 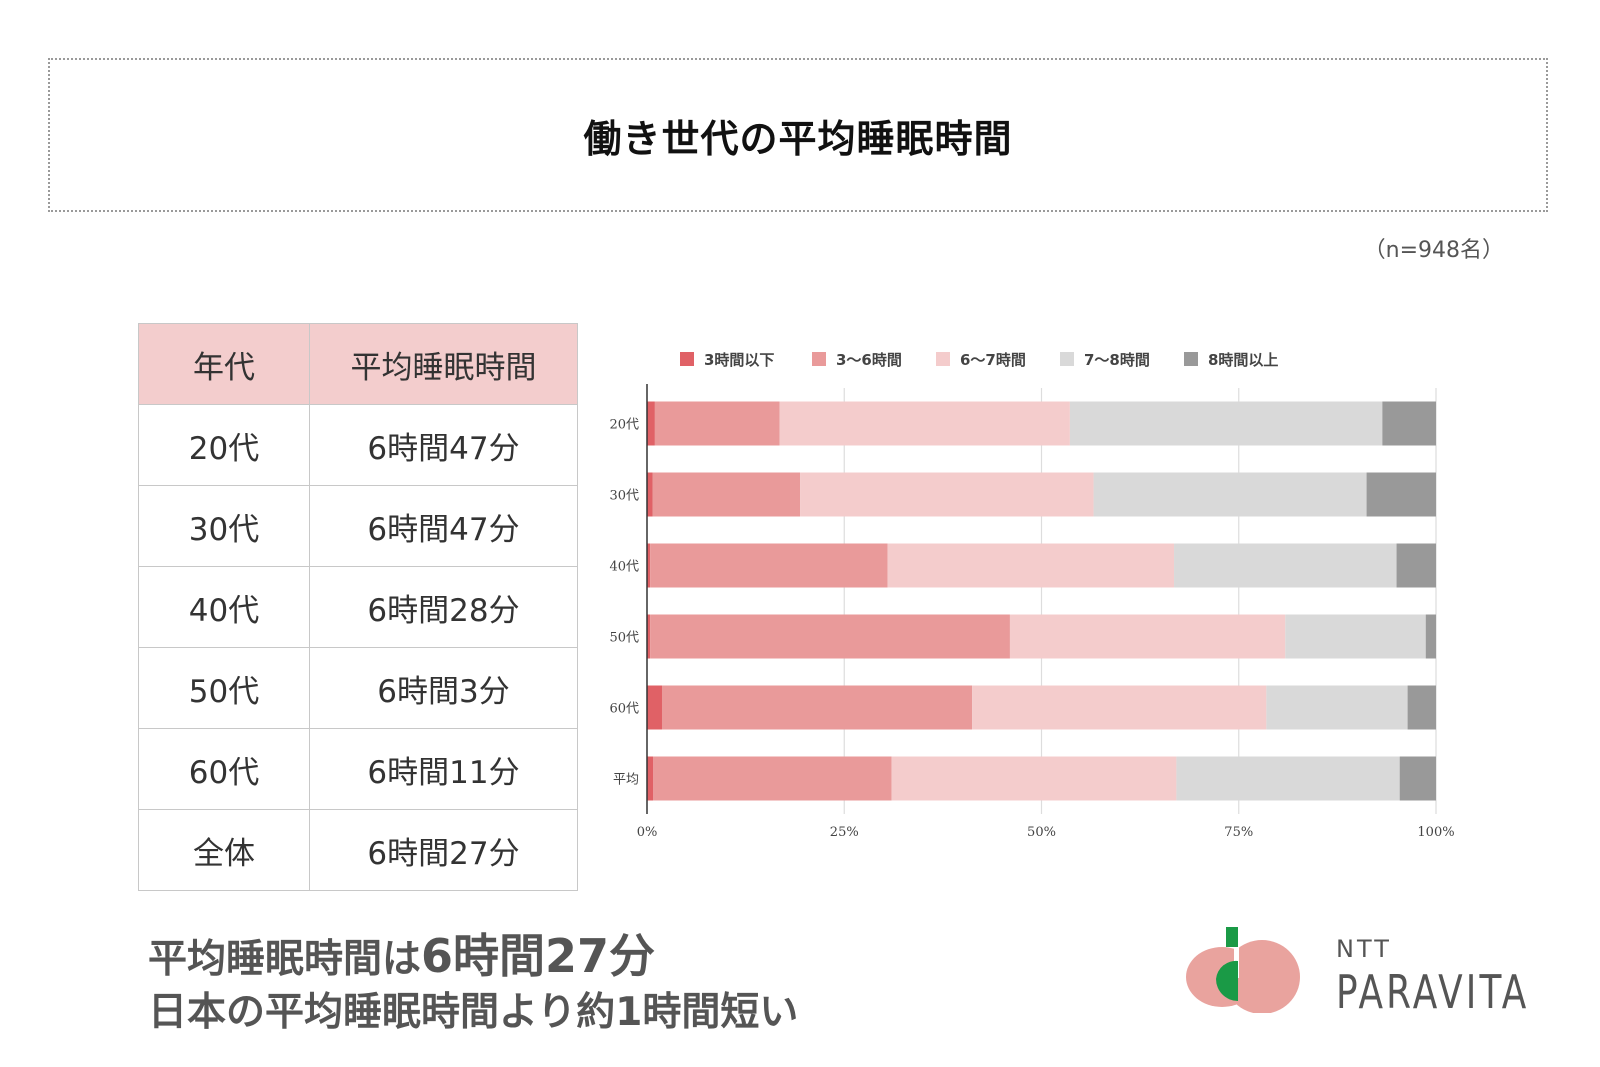 I want to click on sample-size: （n=948名）, so click(x=1433, y=250).